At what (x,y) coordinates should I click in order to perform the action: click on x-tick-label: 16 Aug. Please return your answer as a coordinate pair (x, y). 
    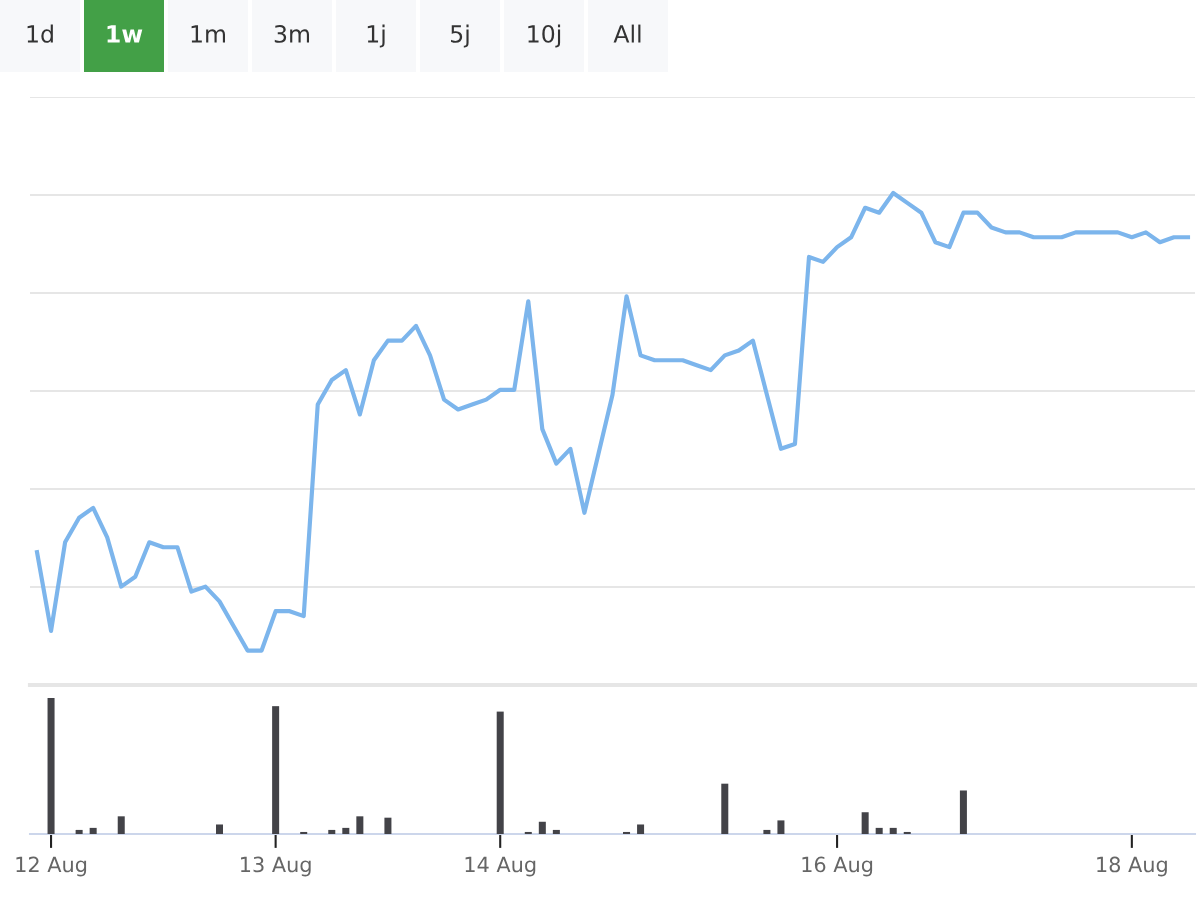
    Looking at the image, I should click on (837, 866).